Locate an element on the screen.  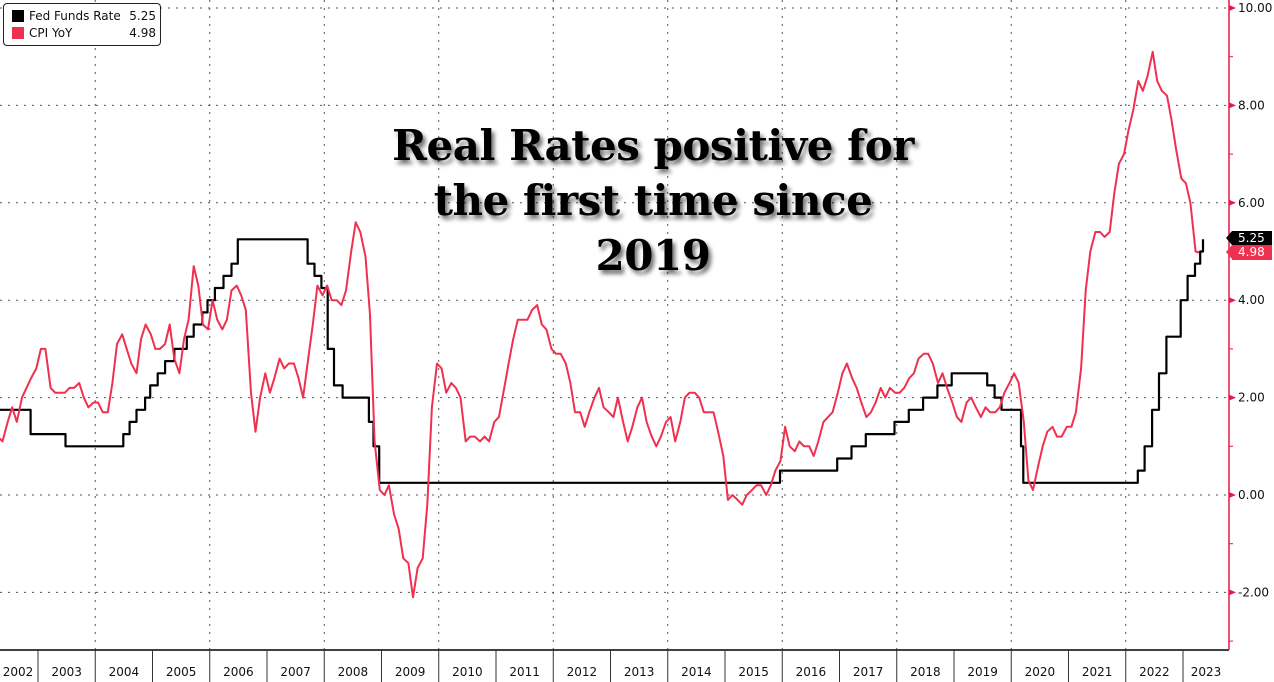
x-tick-label: 2006 is located at coordinates (238, 672).